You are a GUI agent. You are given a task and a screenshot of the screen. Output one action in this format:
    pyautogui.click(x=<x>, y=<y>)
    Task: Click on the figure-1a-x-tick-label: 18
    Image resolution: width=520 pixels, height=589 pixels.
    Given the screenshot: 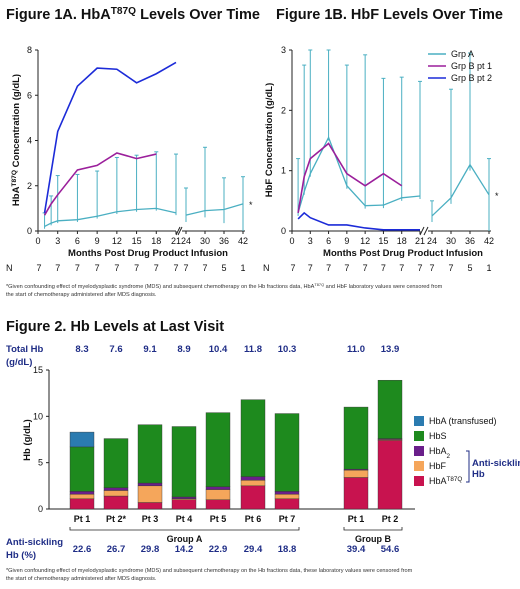 What is the action you would take?
    pyautogui.click(x=156, y=241)
    